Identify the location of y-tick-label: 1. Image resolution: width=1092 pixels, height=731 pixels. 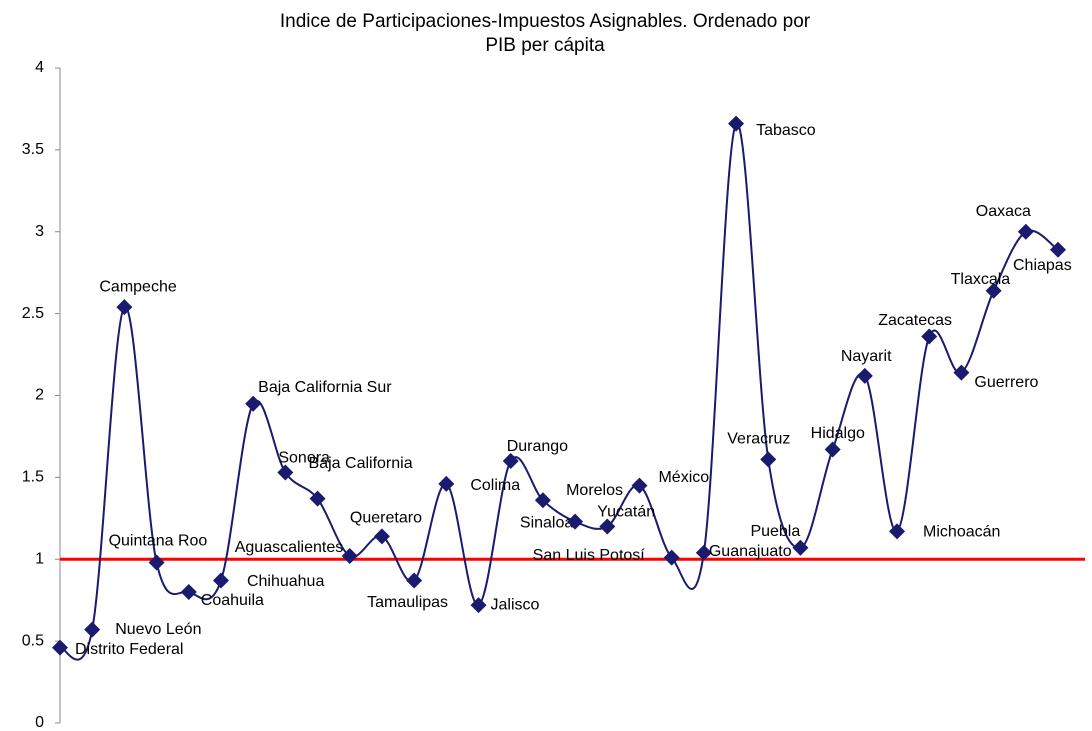
(39, 558).